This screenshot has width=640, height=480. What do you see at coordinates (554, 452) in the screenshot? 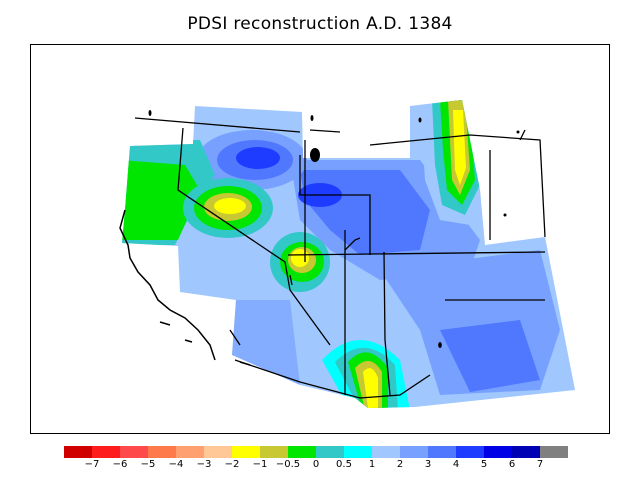
I see `colorbar-swatch: #808080` at bounding box center [554, 452].